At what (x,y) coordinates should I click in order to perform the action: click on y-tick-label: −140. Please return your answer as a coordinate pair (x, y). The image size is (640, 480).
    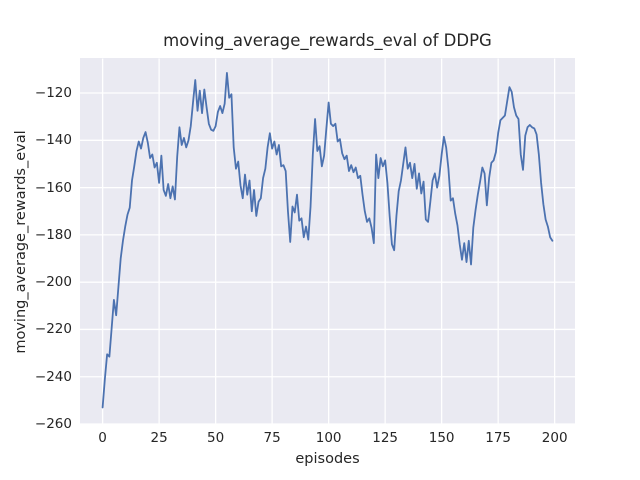
    Looking at the image, I should click on (53, 140).